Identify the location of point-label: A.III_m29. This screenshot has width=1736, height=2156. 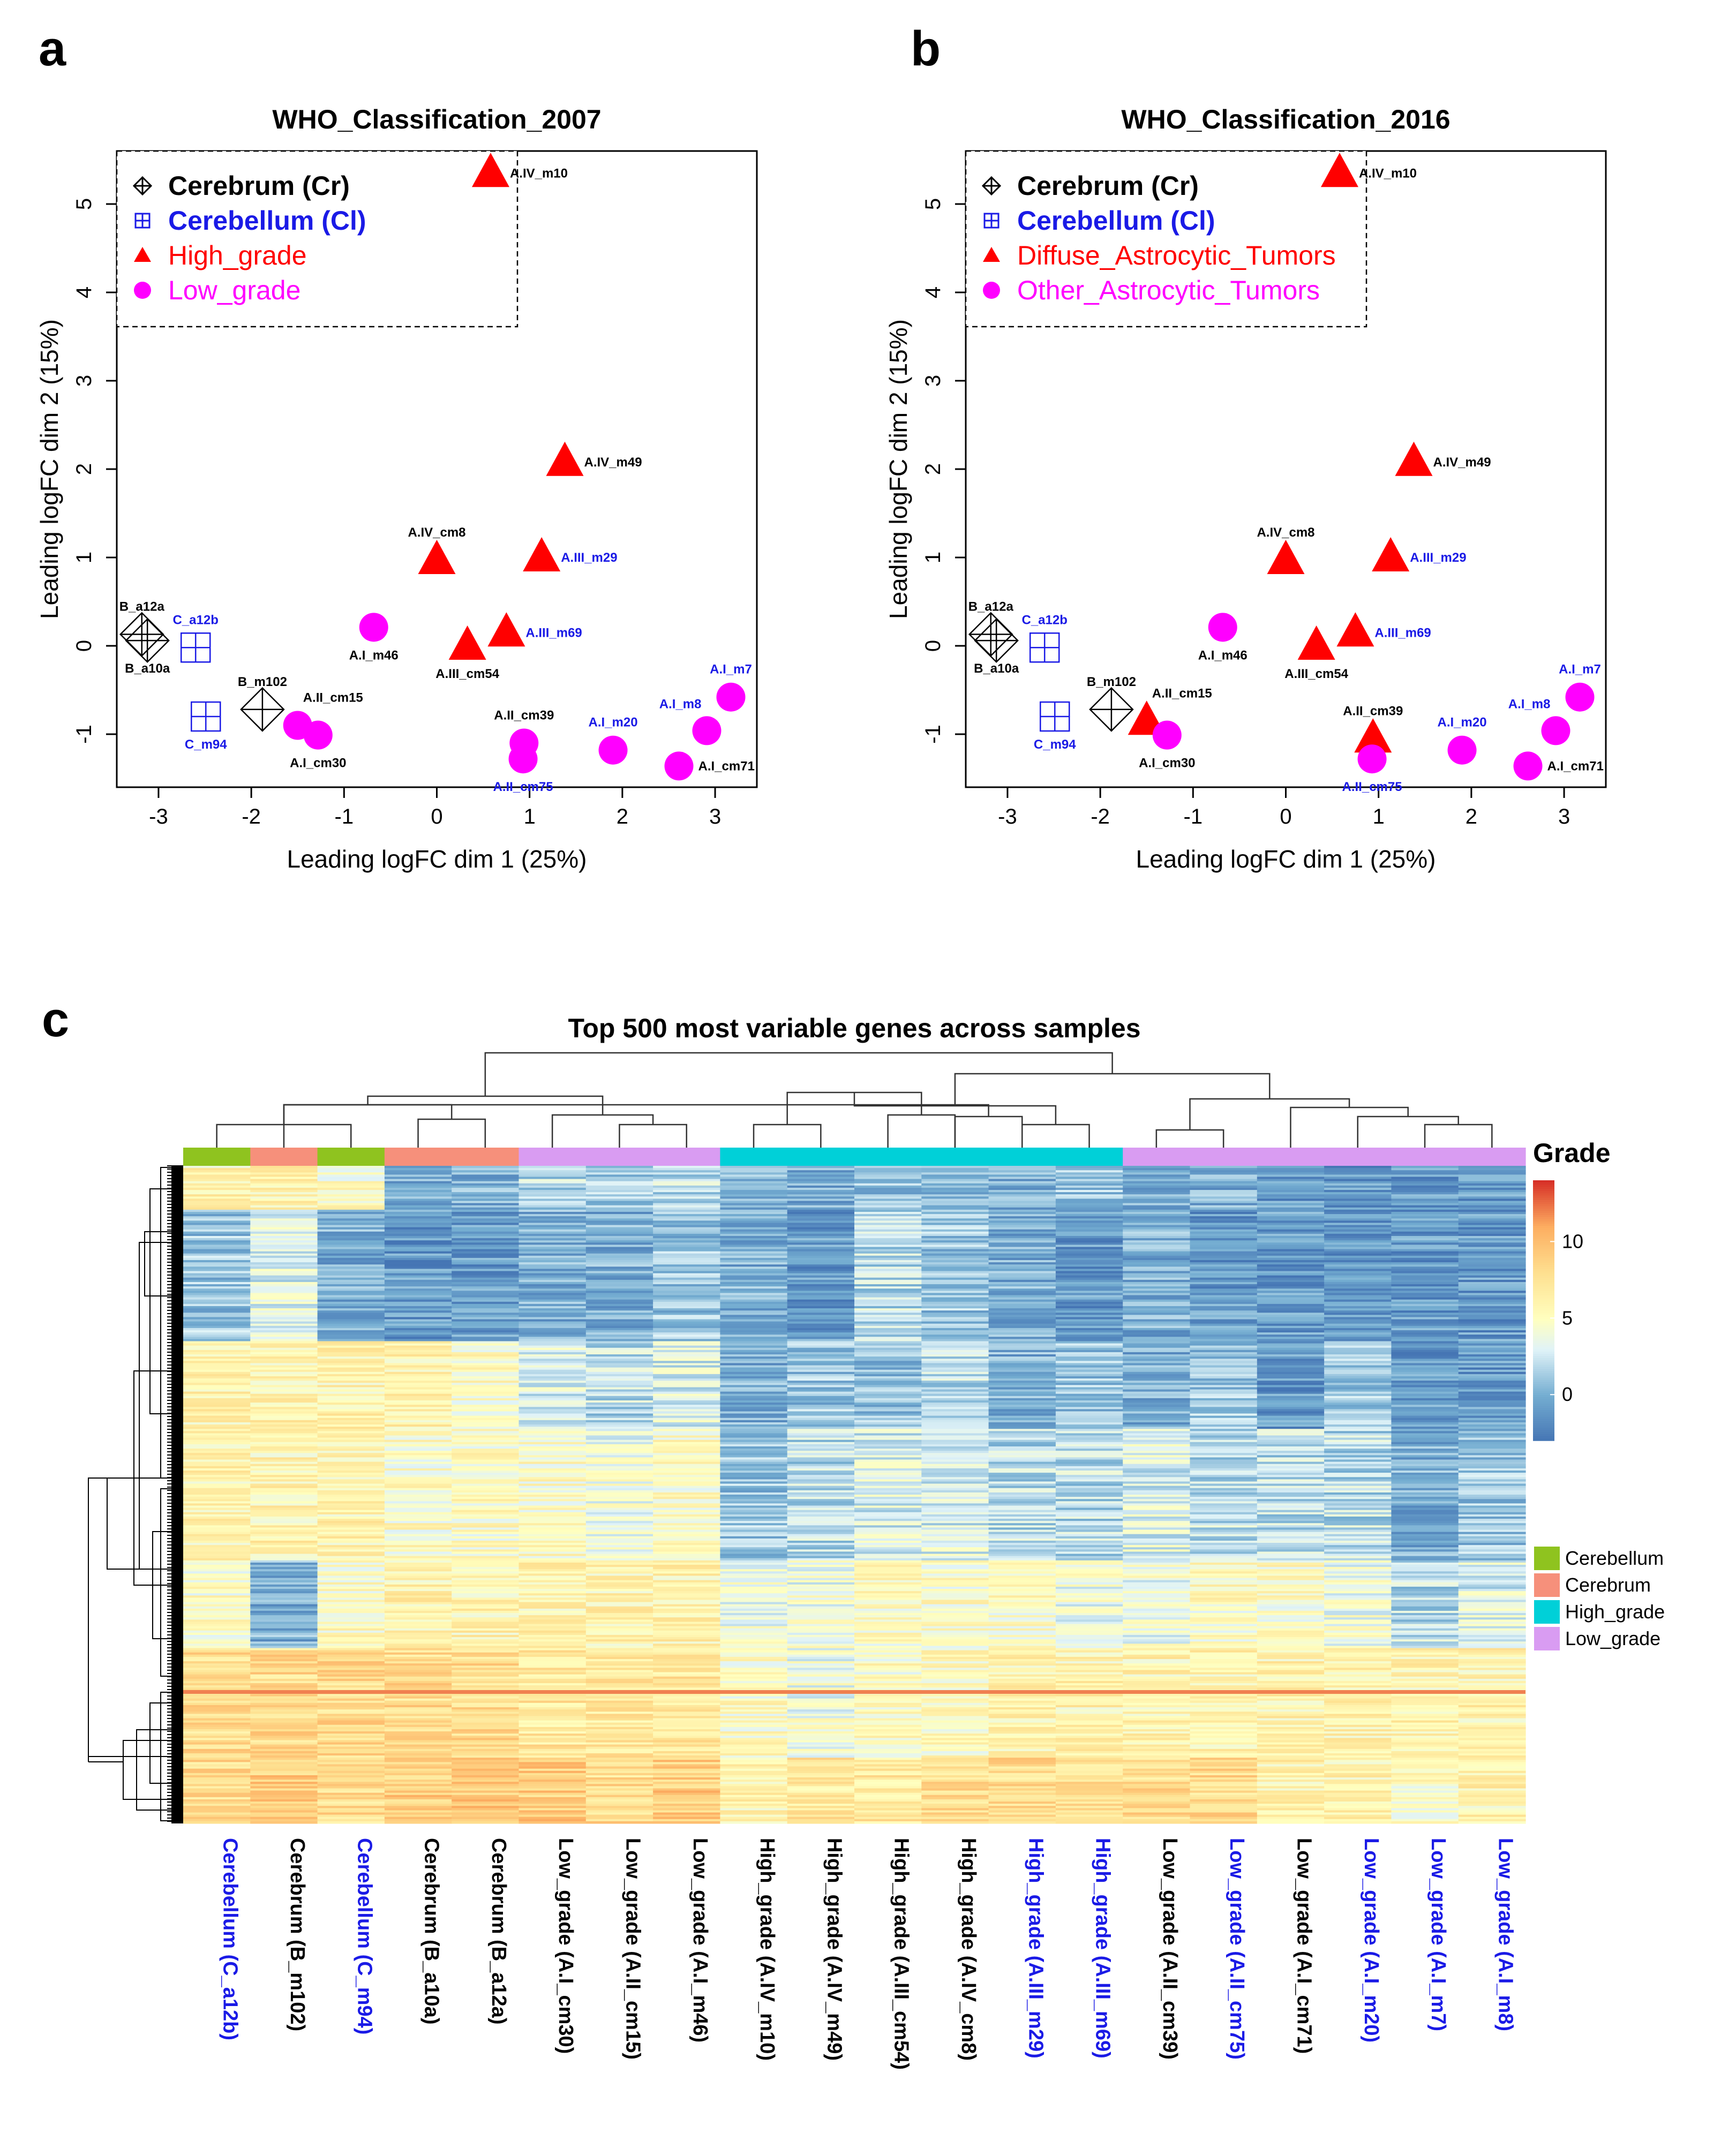
(589, 558).